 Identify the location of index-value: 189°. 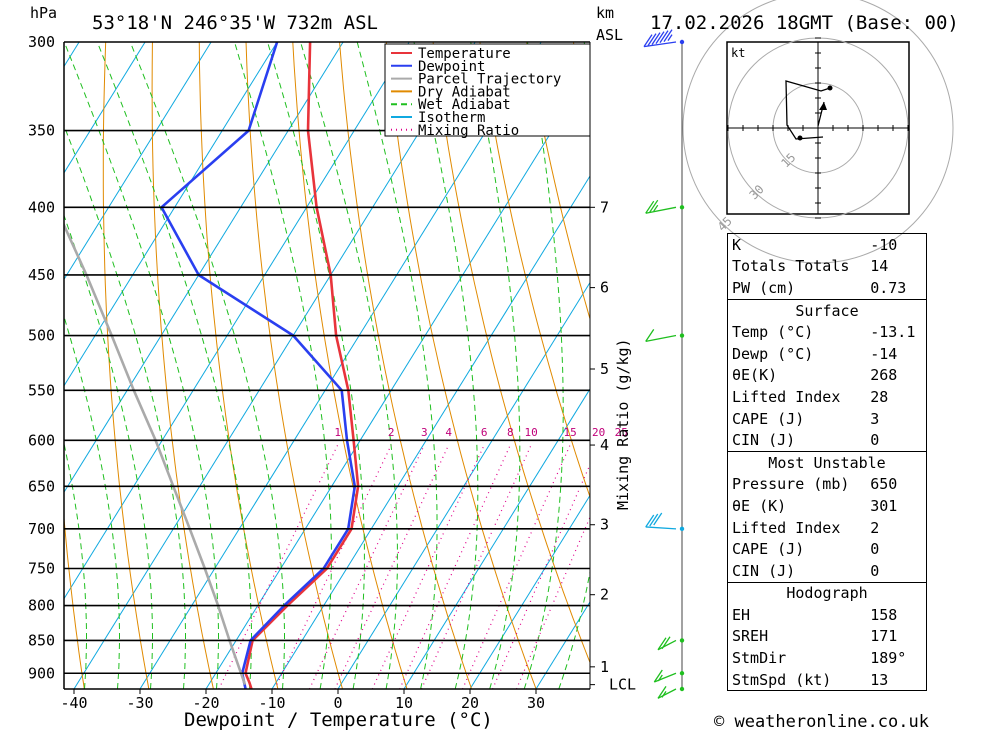
(888, 658).